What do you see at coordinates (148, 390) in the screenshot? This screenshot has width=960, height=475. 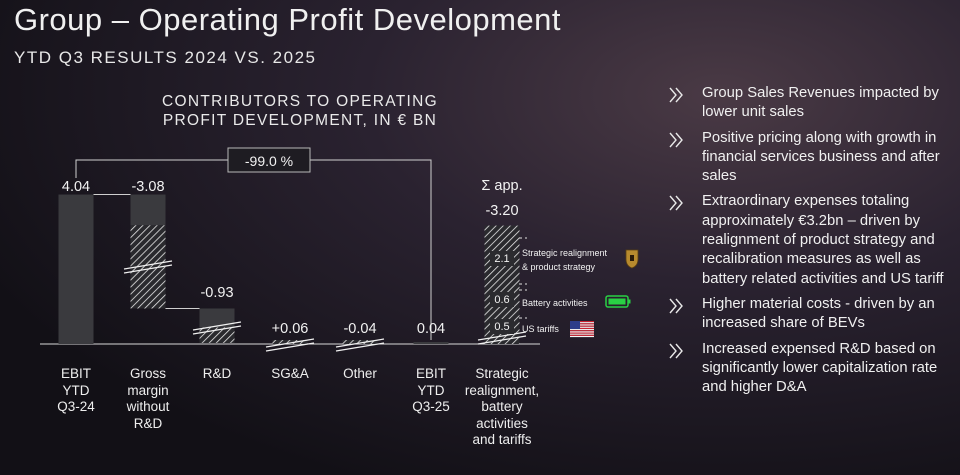 I see `category-label-line: margin` at bounding box center [148, 390].